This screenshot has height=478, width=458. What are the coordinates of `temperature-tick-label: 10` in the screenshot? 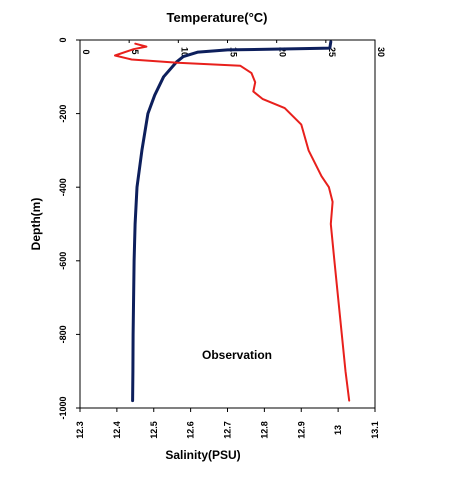 It's located at (184, 52).